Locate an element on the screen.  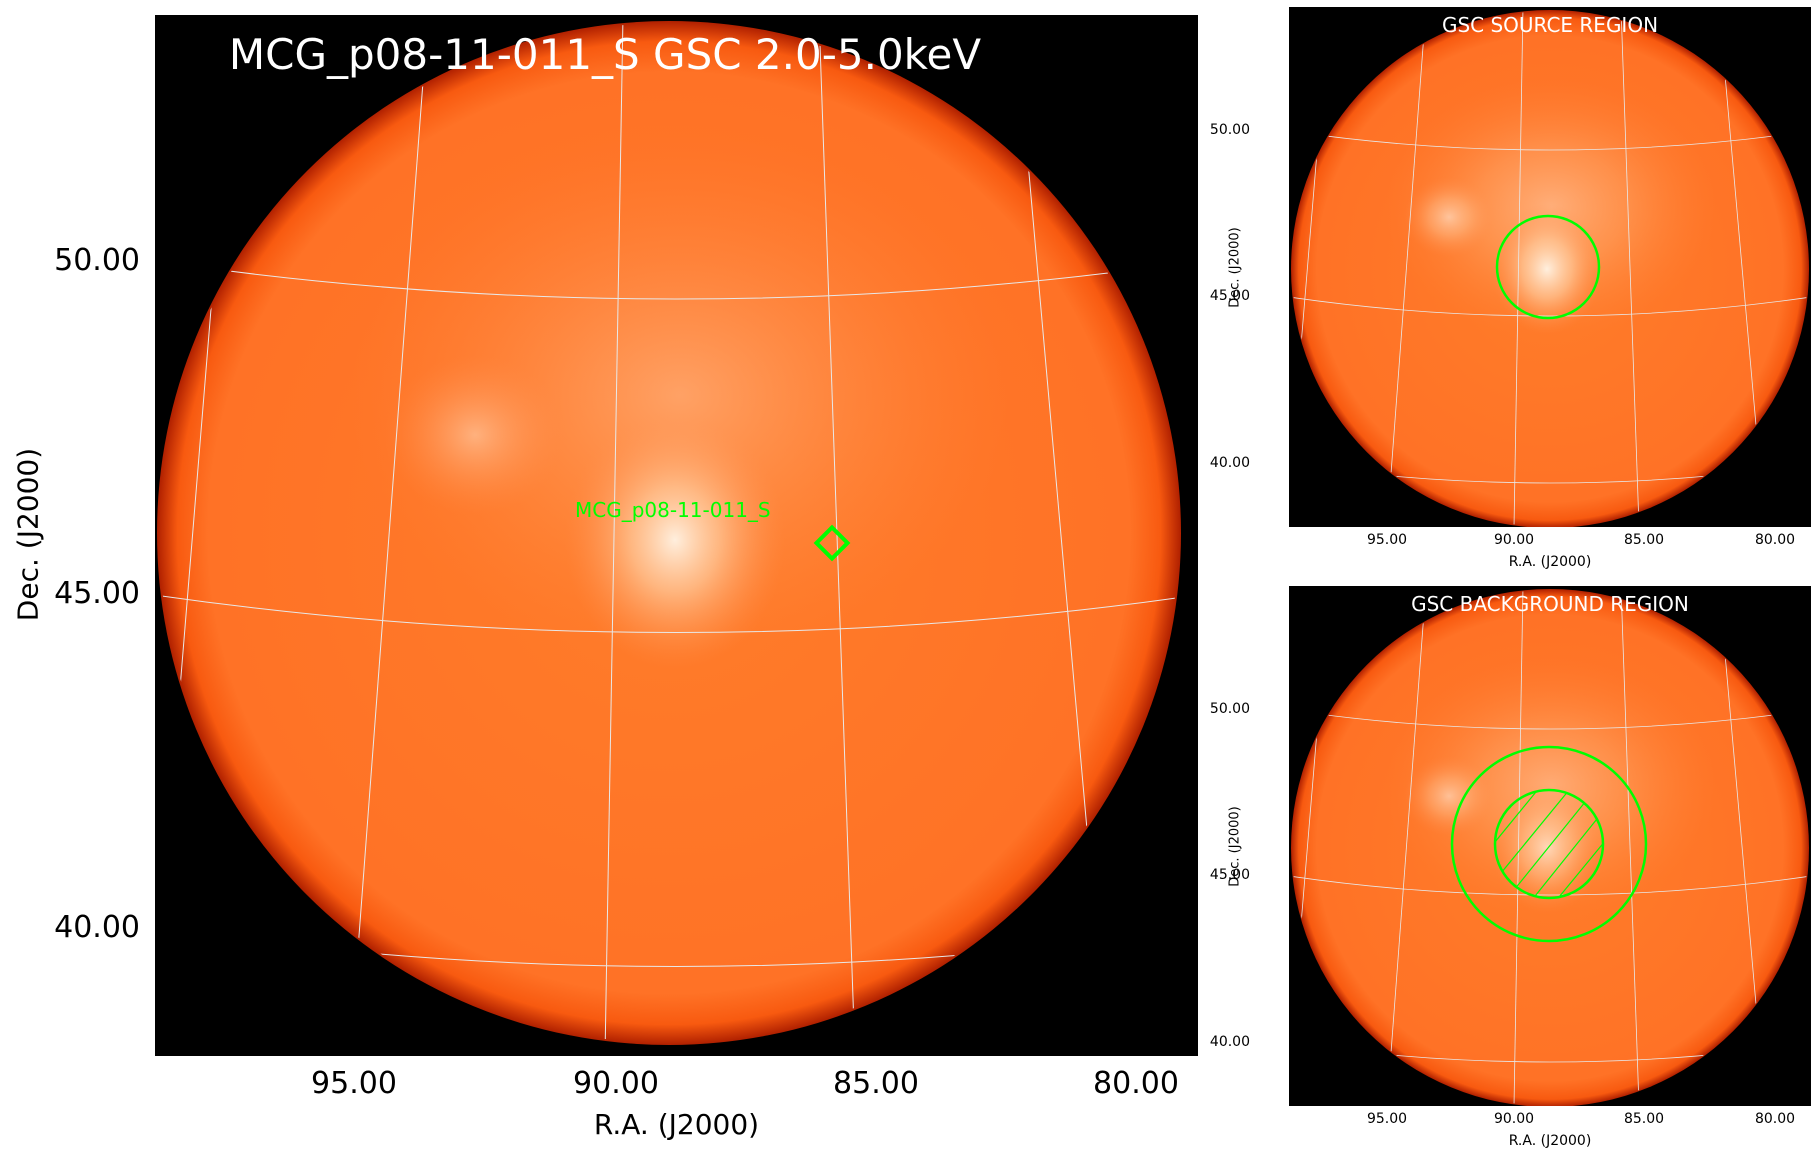
bg-xtick-95: 95.00 is located at coordinates (1387, 1119).